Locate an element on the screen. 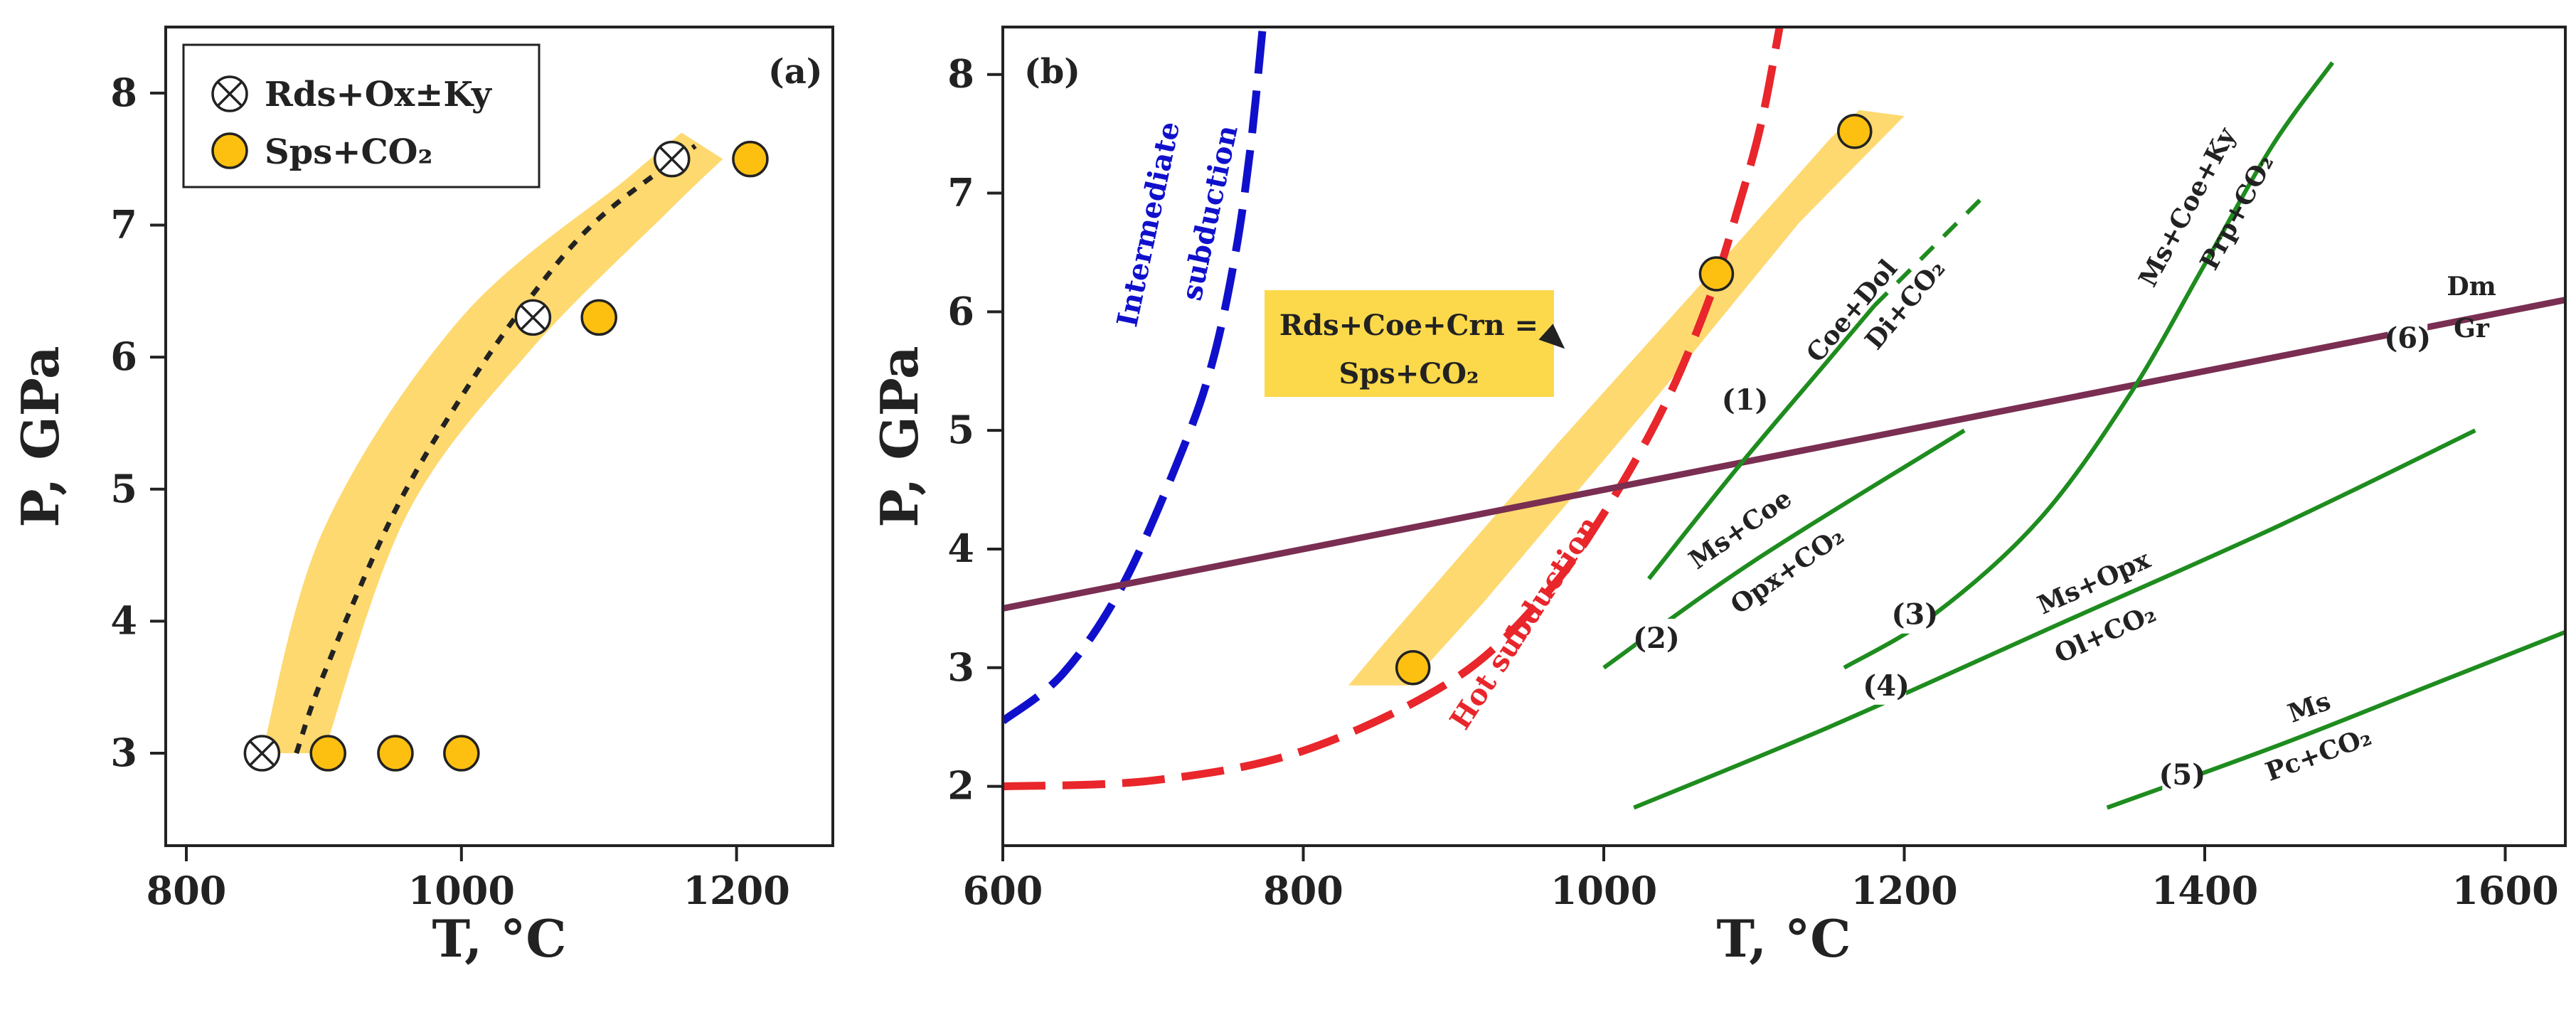  curve-label-text: (6) is located at coordinates (2407, 338).